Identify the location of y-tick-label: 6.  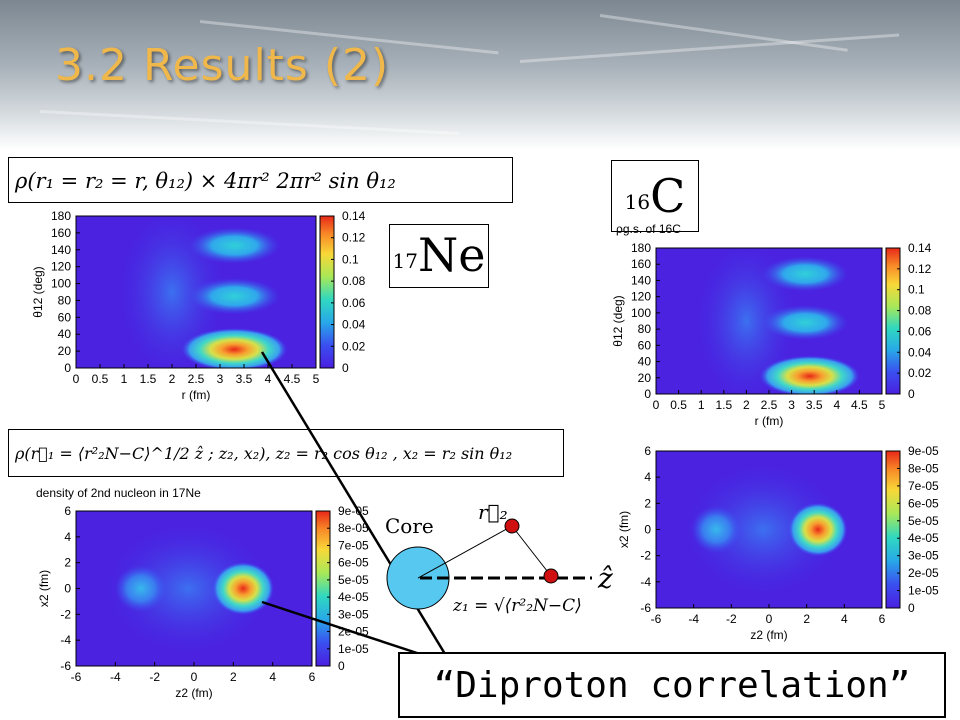
(67, 511).